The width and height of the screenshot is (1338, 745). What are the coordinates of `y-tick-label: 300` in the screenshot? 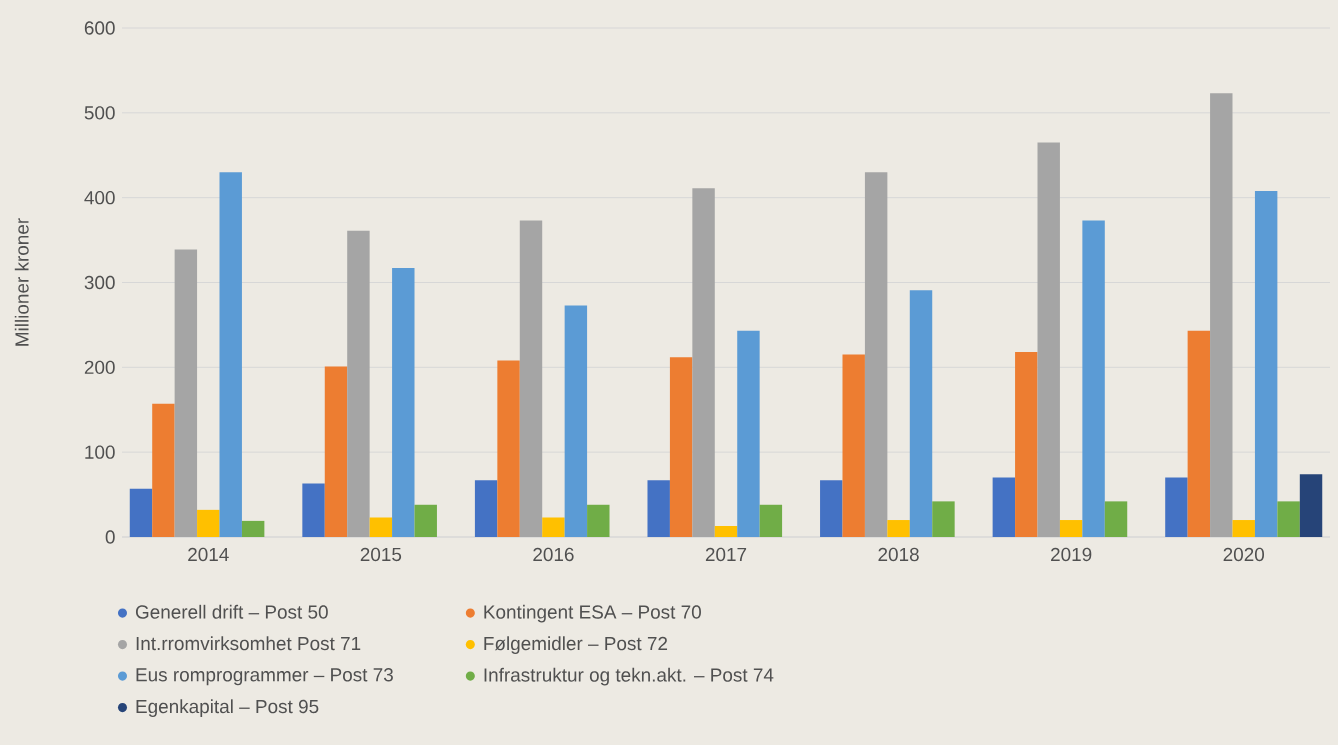 It's located at (99, 282).